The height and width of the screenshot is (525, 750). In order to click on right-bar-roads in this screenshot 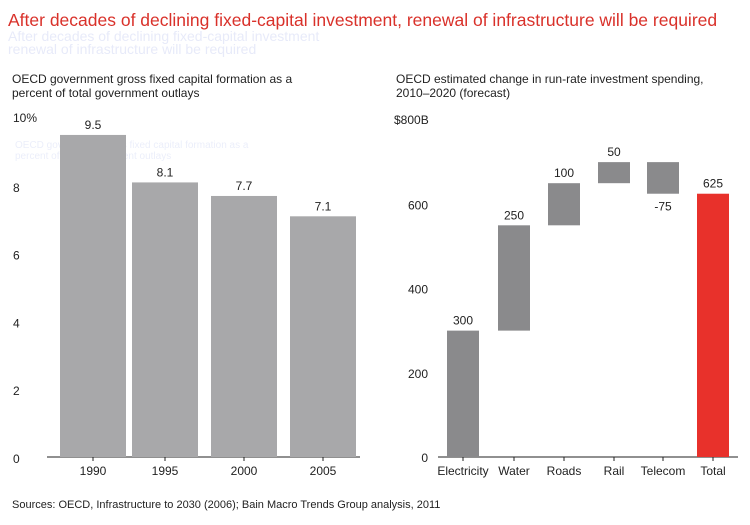, I will do `click(564, 204)`.